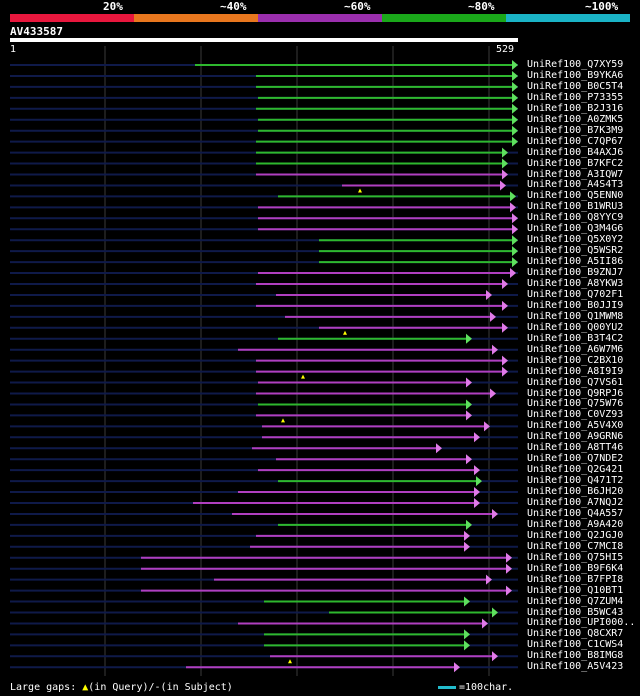 The height and width of the screenshot is (696, 640). Describe the element at coordinates (575, 371) in the screenshot. I see `hit-label: UniRef100_A8I9I9` at that location.